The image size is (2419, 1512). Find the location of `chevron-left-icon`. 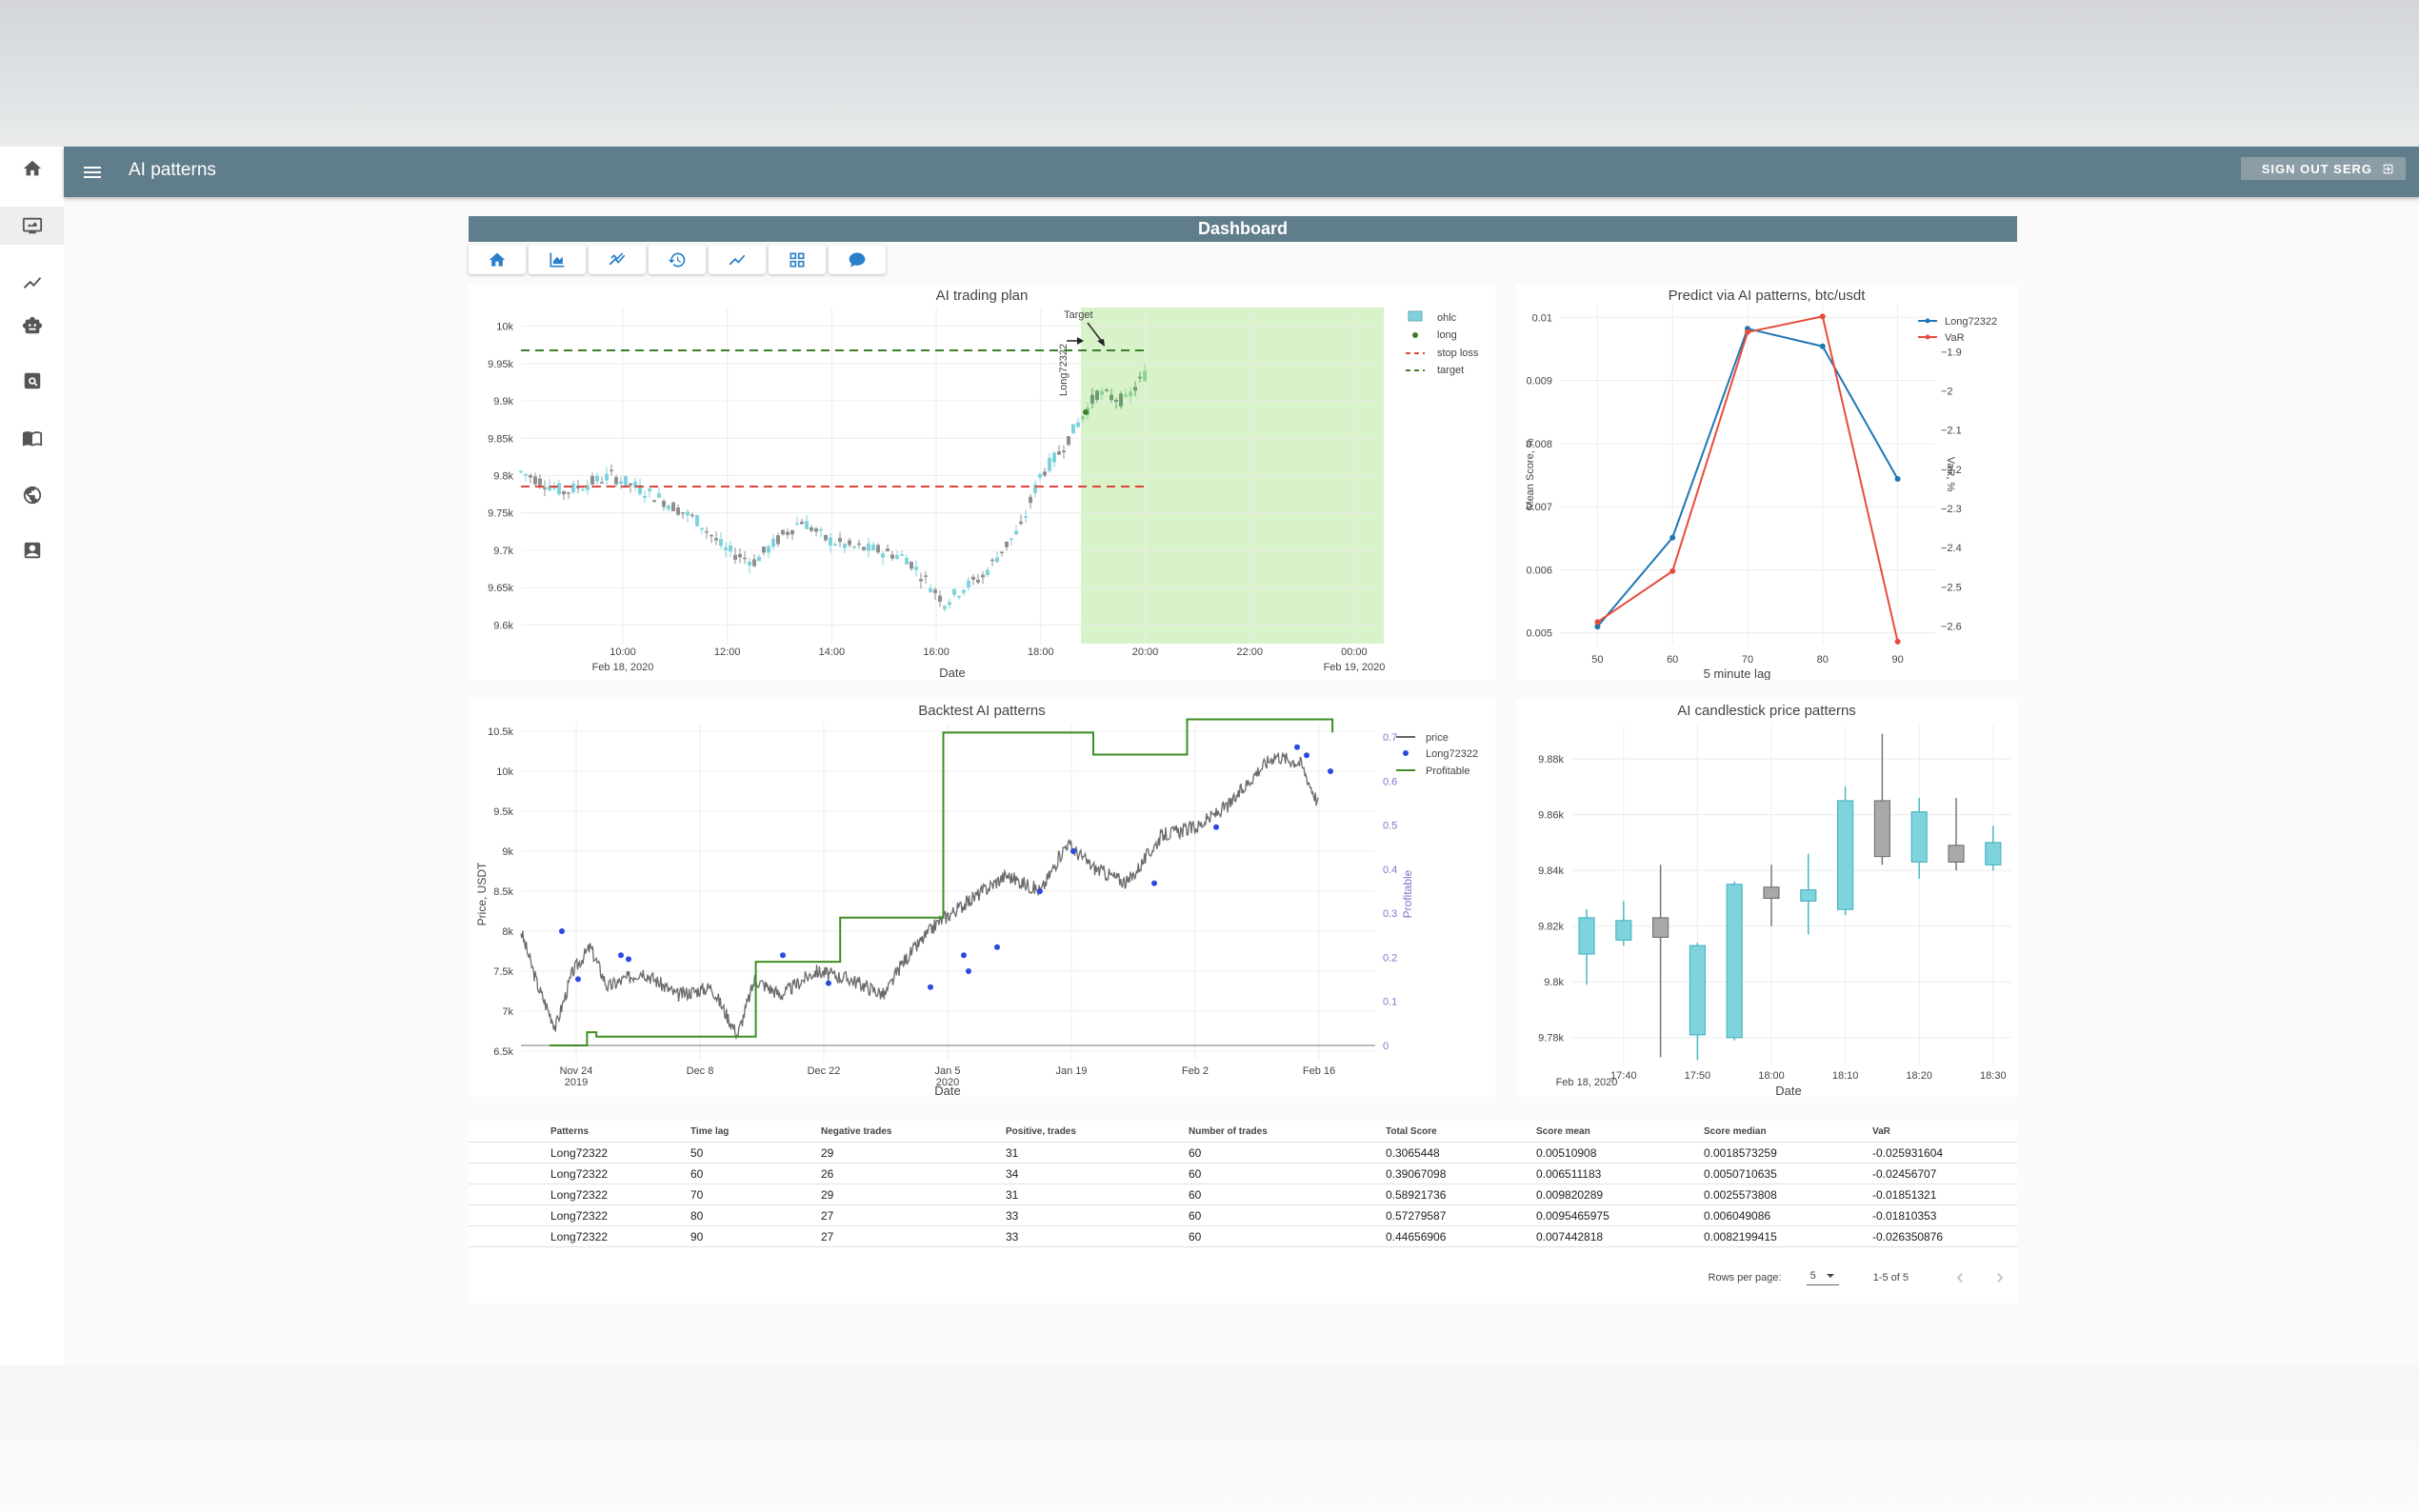

chevron-left-icon is located at coordinates (1959, 1277).